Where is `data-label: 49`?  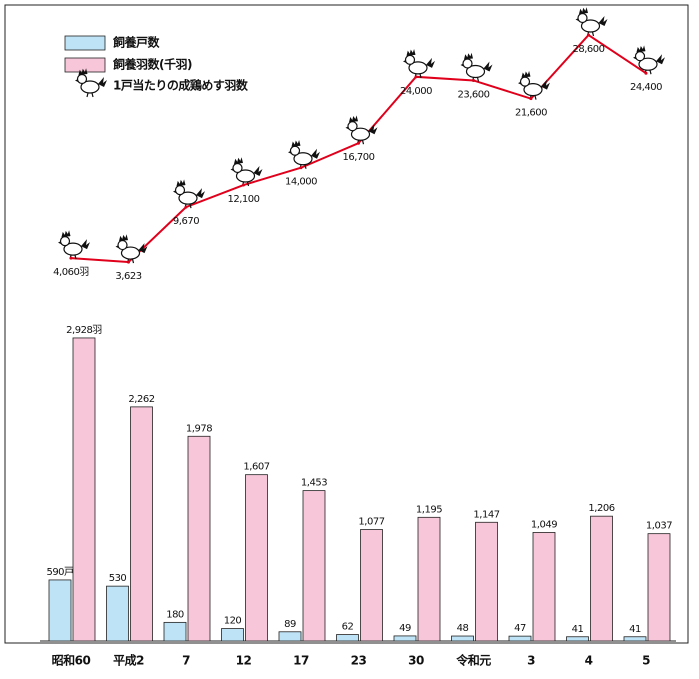
data-label: 49 is located at coordinates (405, 628).